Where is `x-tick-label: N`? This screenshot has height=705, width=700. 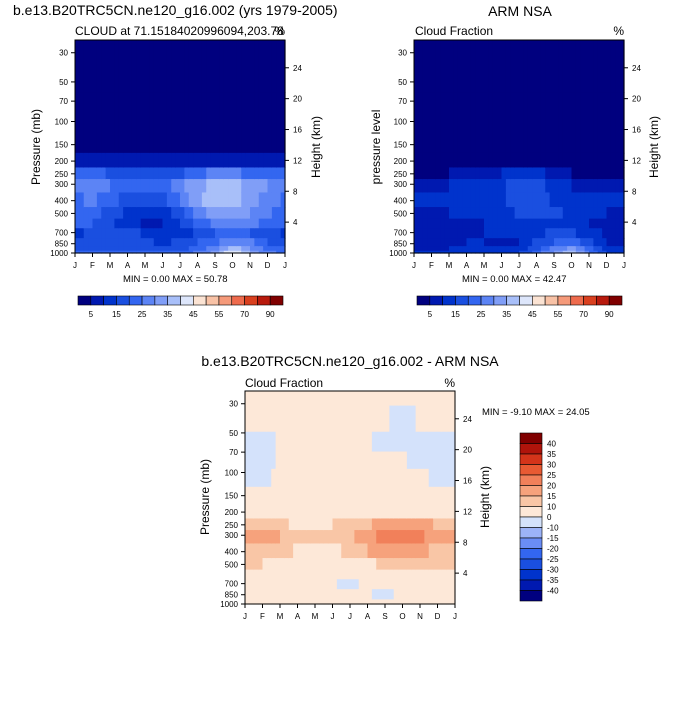
x-tick-label: N is located at coordinates (420, 616).